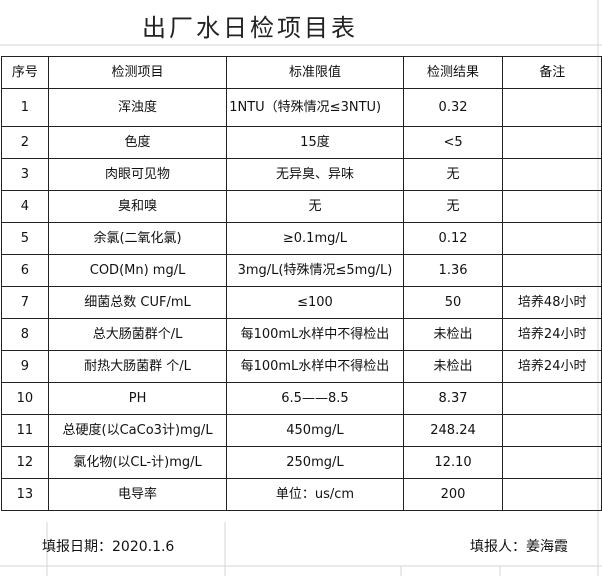 Image resolution: width=602 pixels, height=576 pixels. What do you see at coordinates (25, 174) in the screenshot?
I see `table-cell: 3` at bounding box center [25, 174].